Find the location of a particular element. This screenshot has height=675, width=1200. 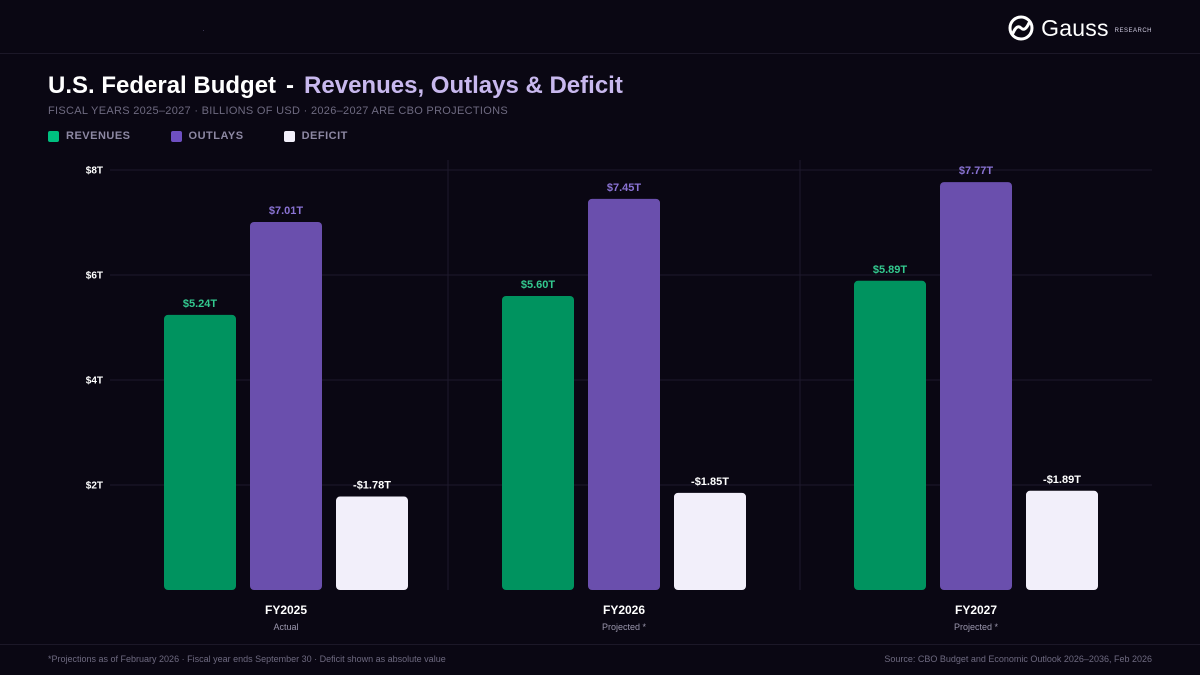

legend-swatch-deficit is located at coordinates (289, 136).